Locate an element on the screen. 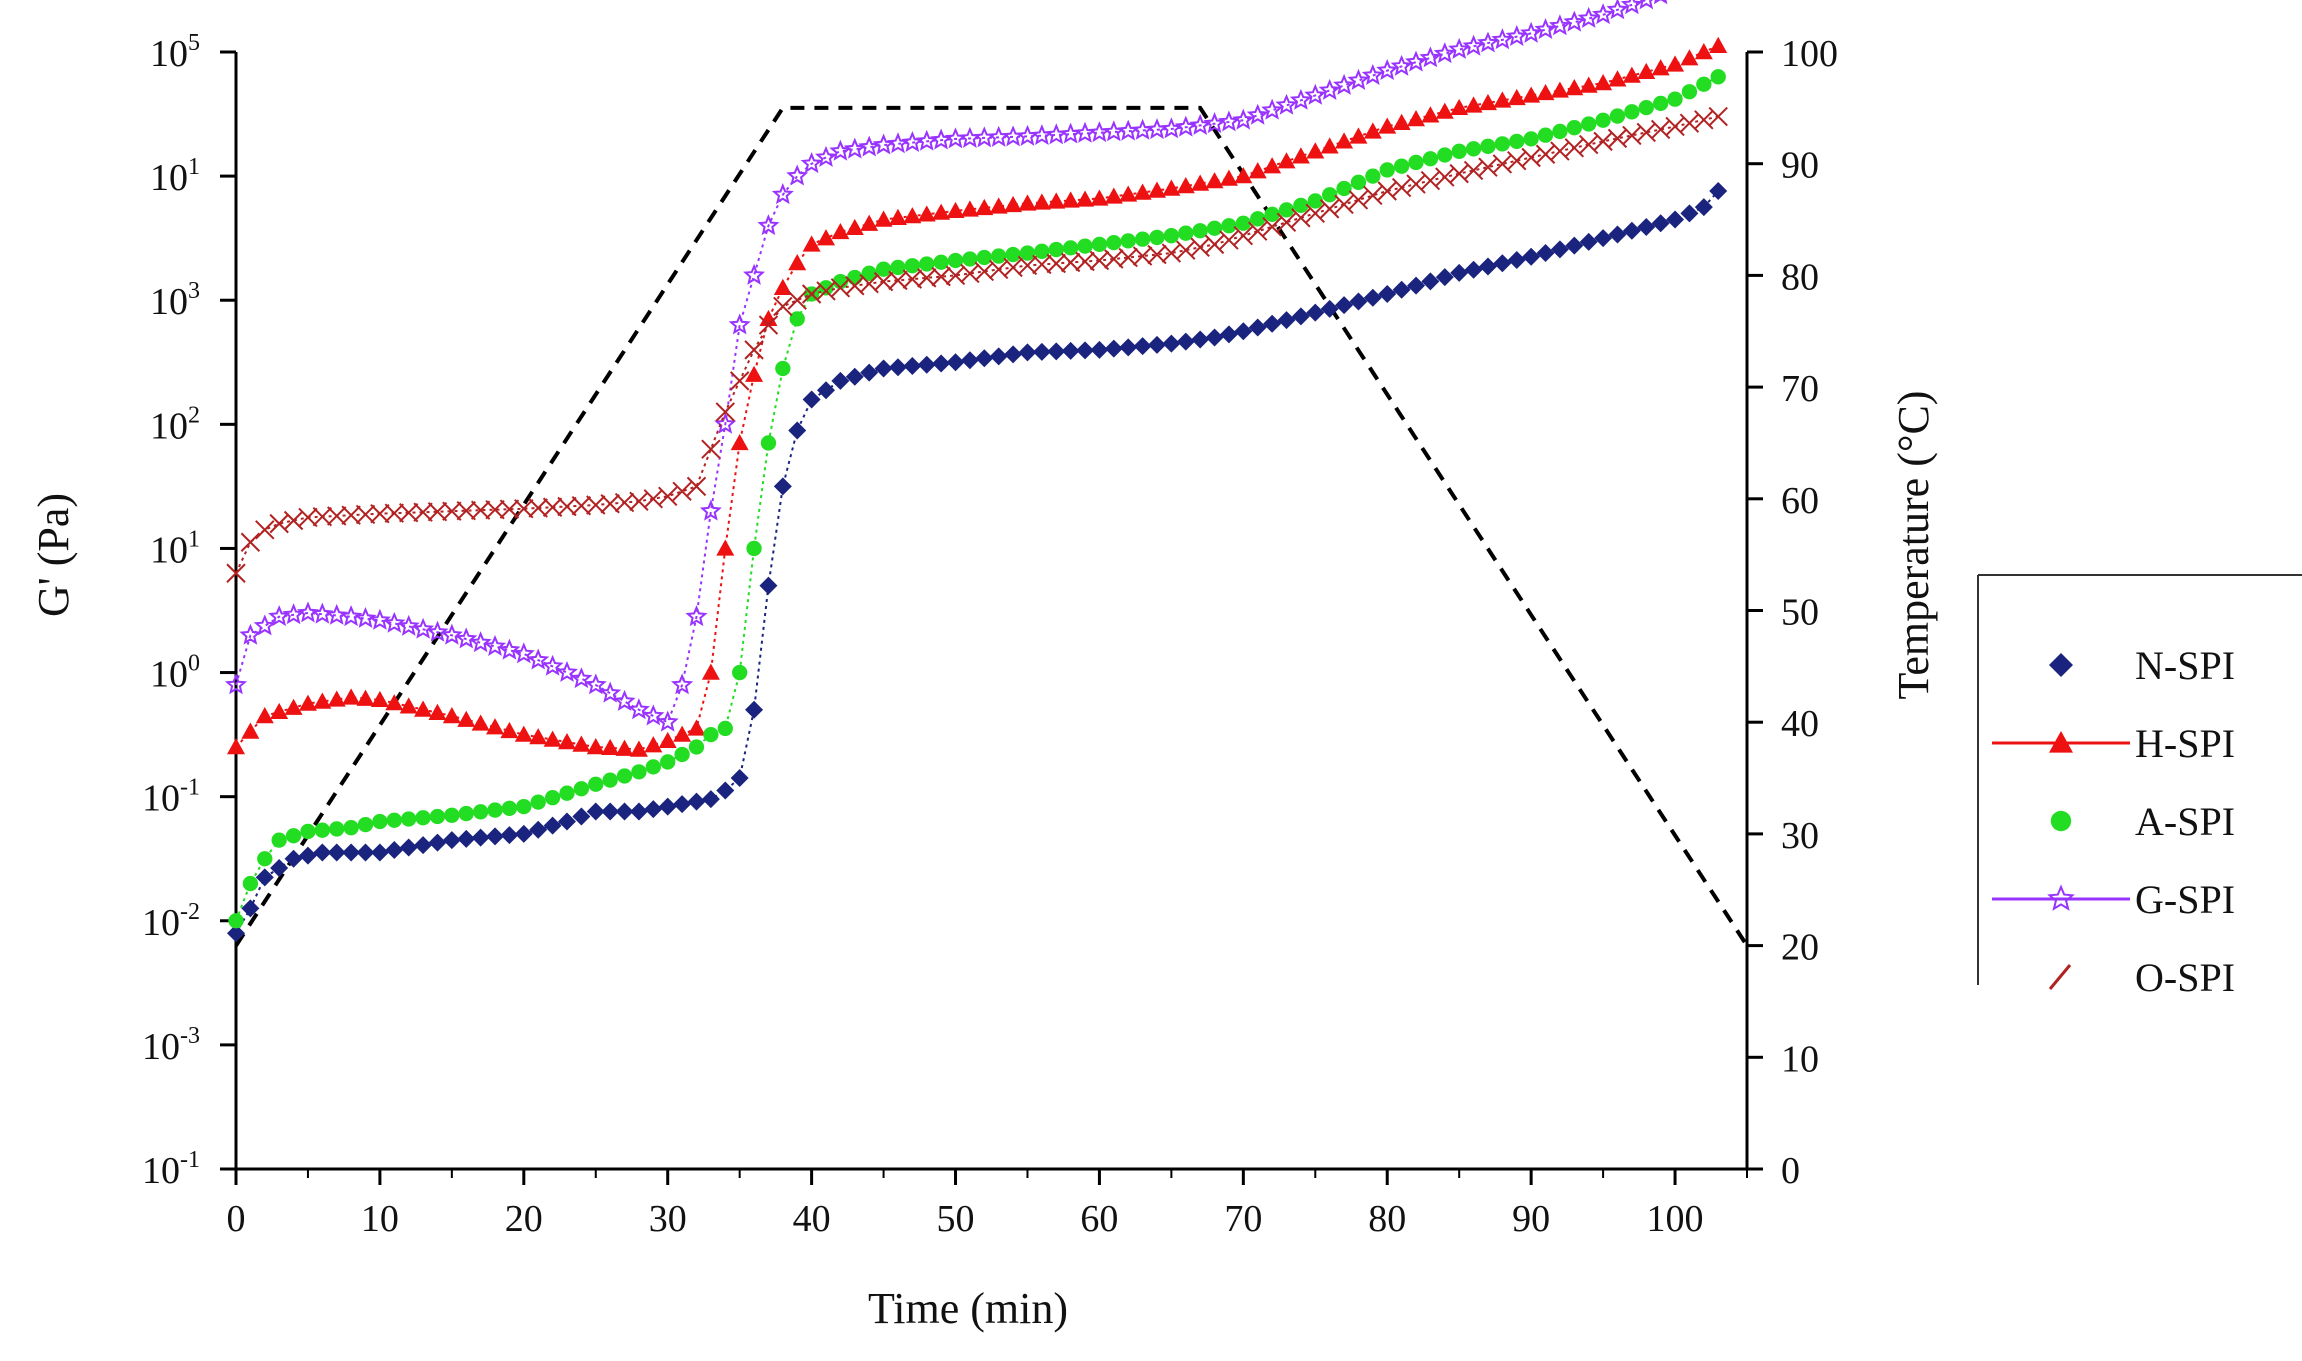 This screenshot has width=2302, height=1361. y-tick-label: 101 is located at coordinates (175, 548).